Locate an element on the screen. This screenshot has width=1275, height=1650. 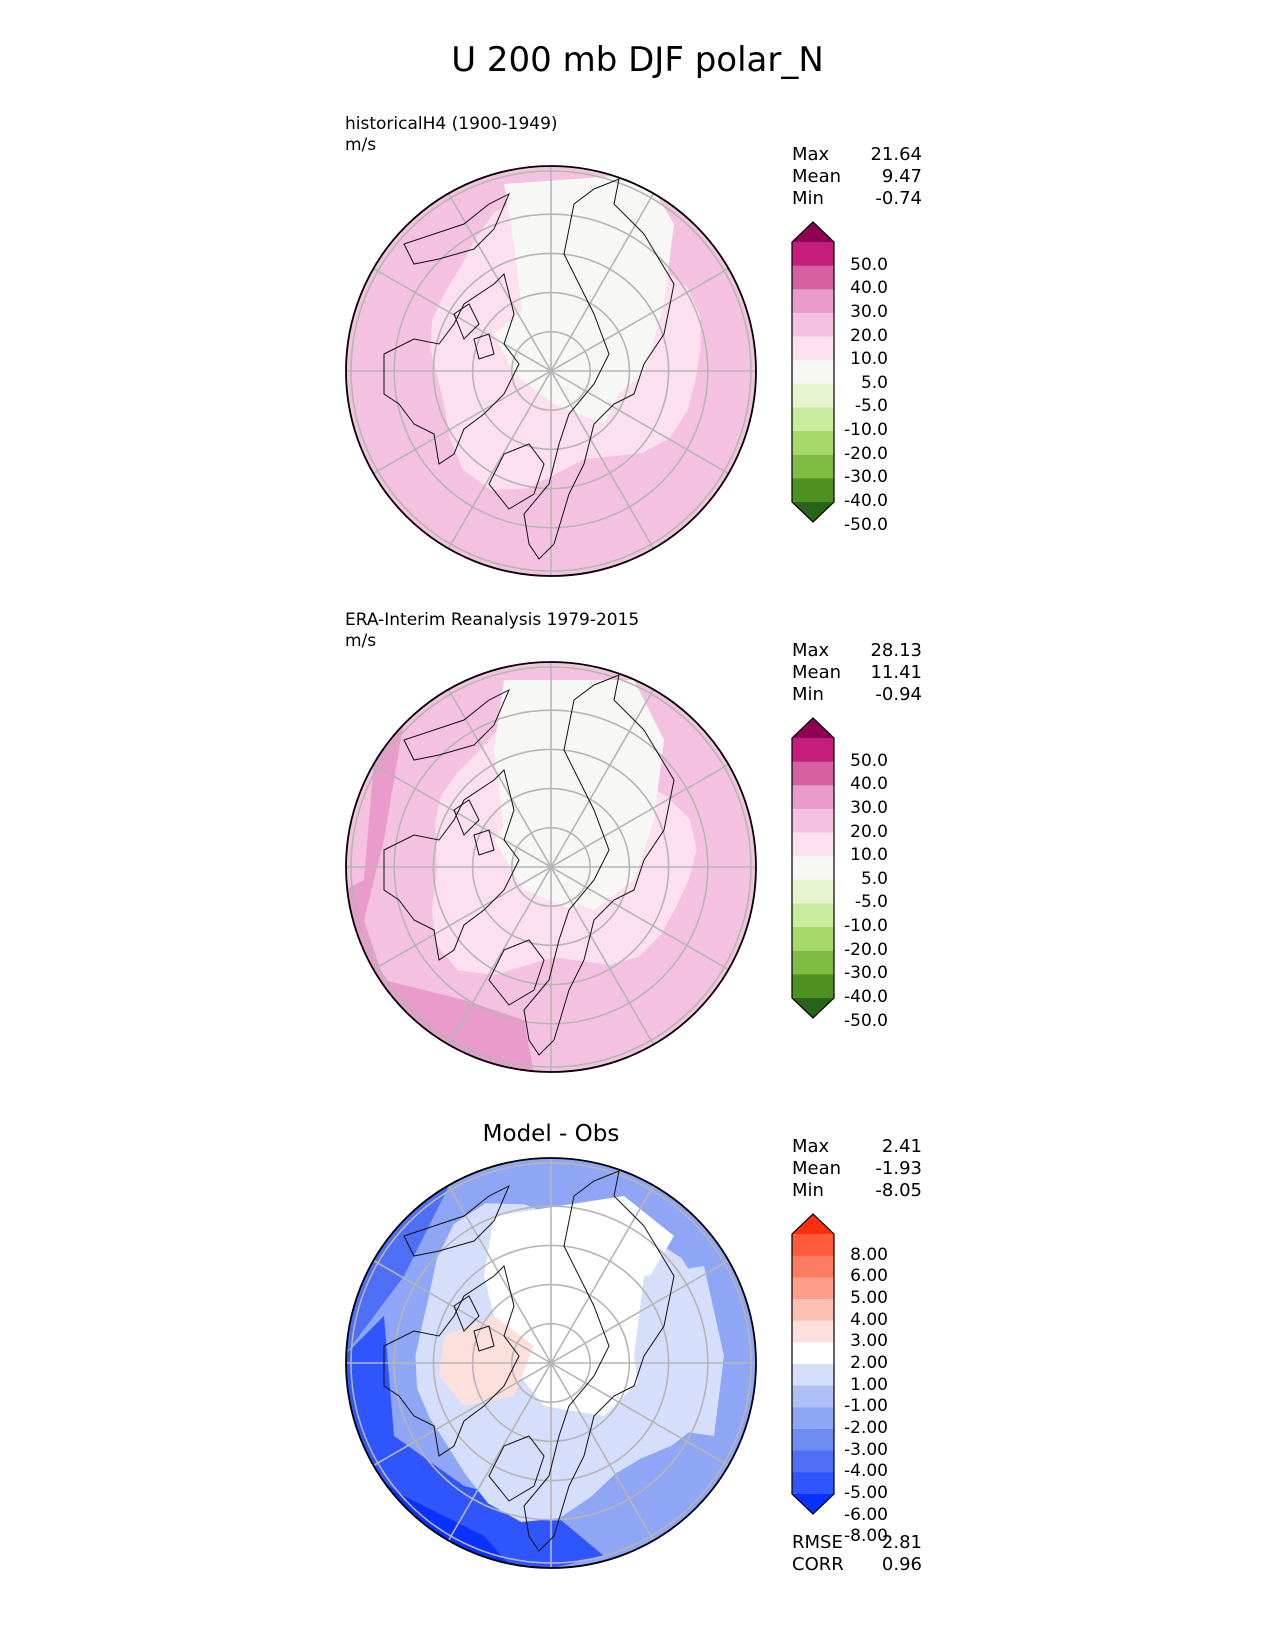
panel-2-label: ERA-Interim Reanalysis 1979-2015 m/s is located at coordinates (492, 631).